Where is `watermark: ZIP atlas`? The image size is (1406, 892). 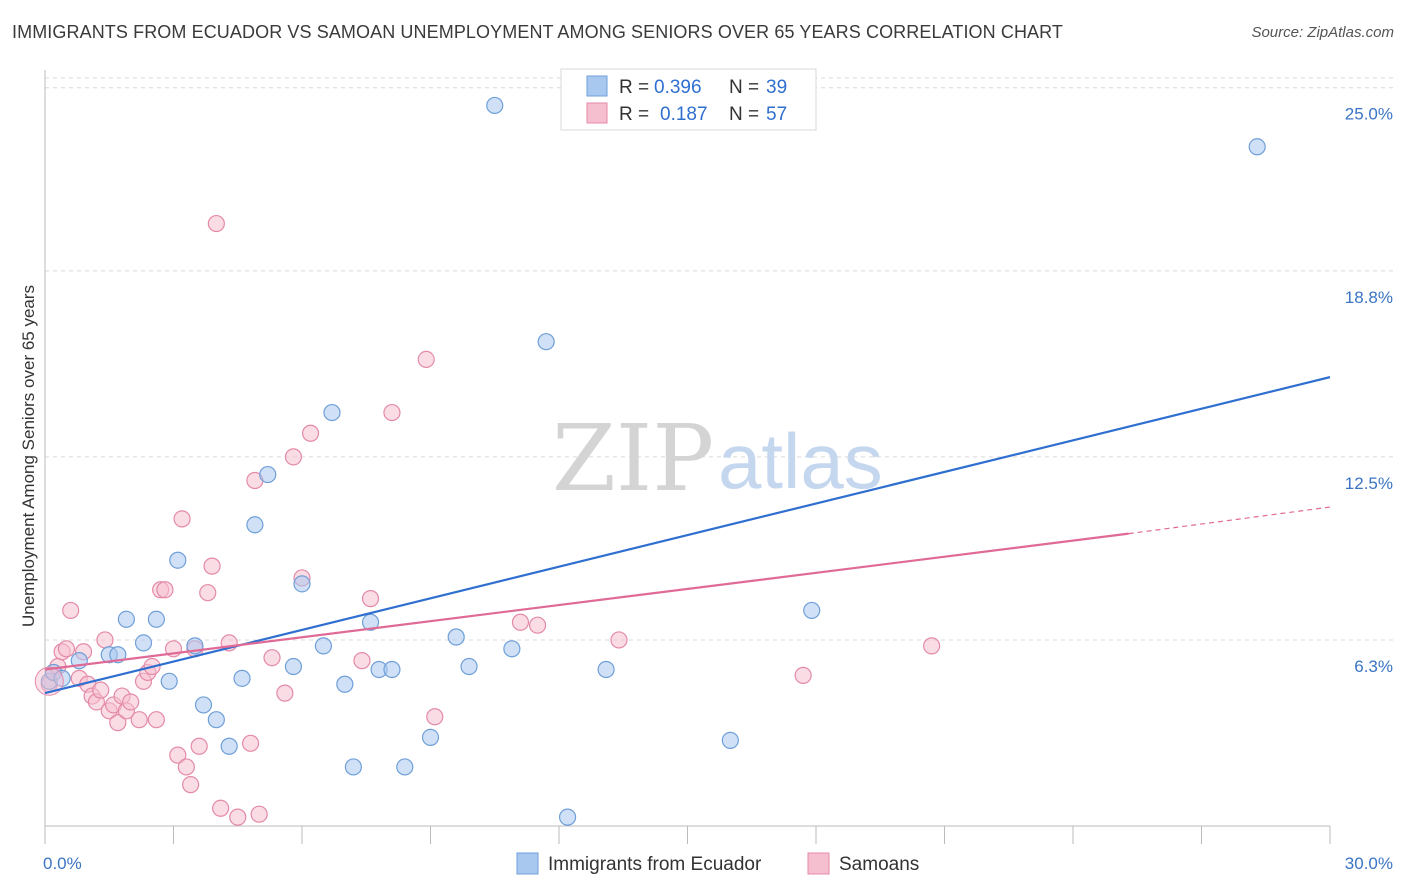 watermark: ZIP atlas is located at coordinates (717, 458).